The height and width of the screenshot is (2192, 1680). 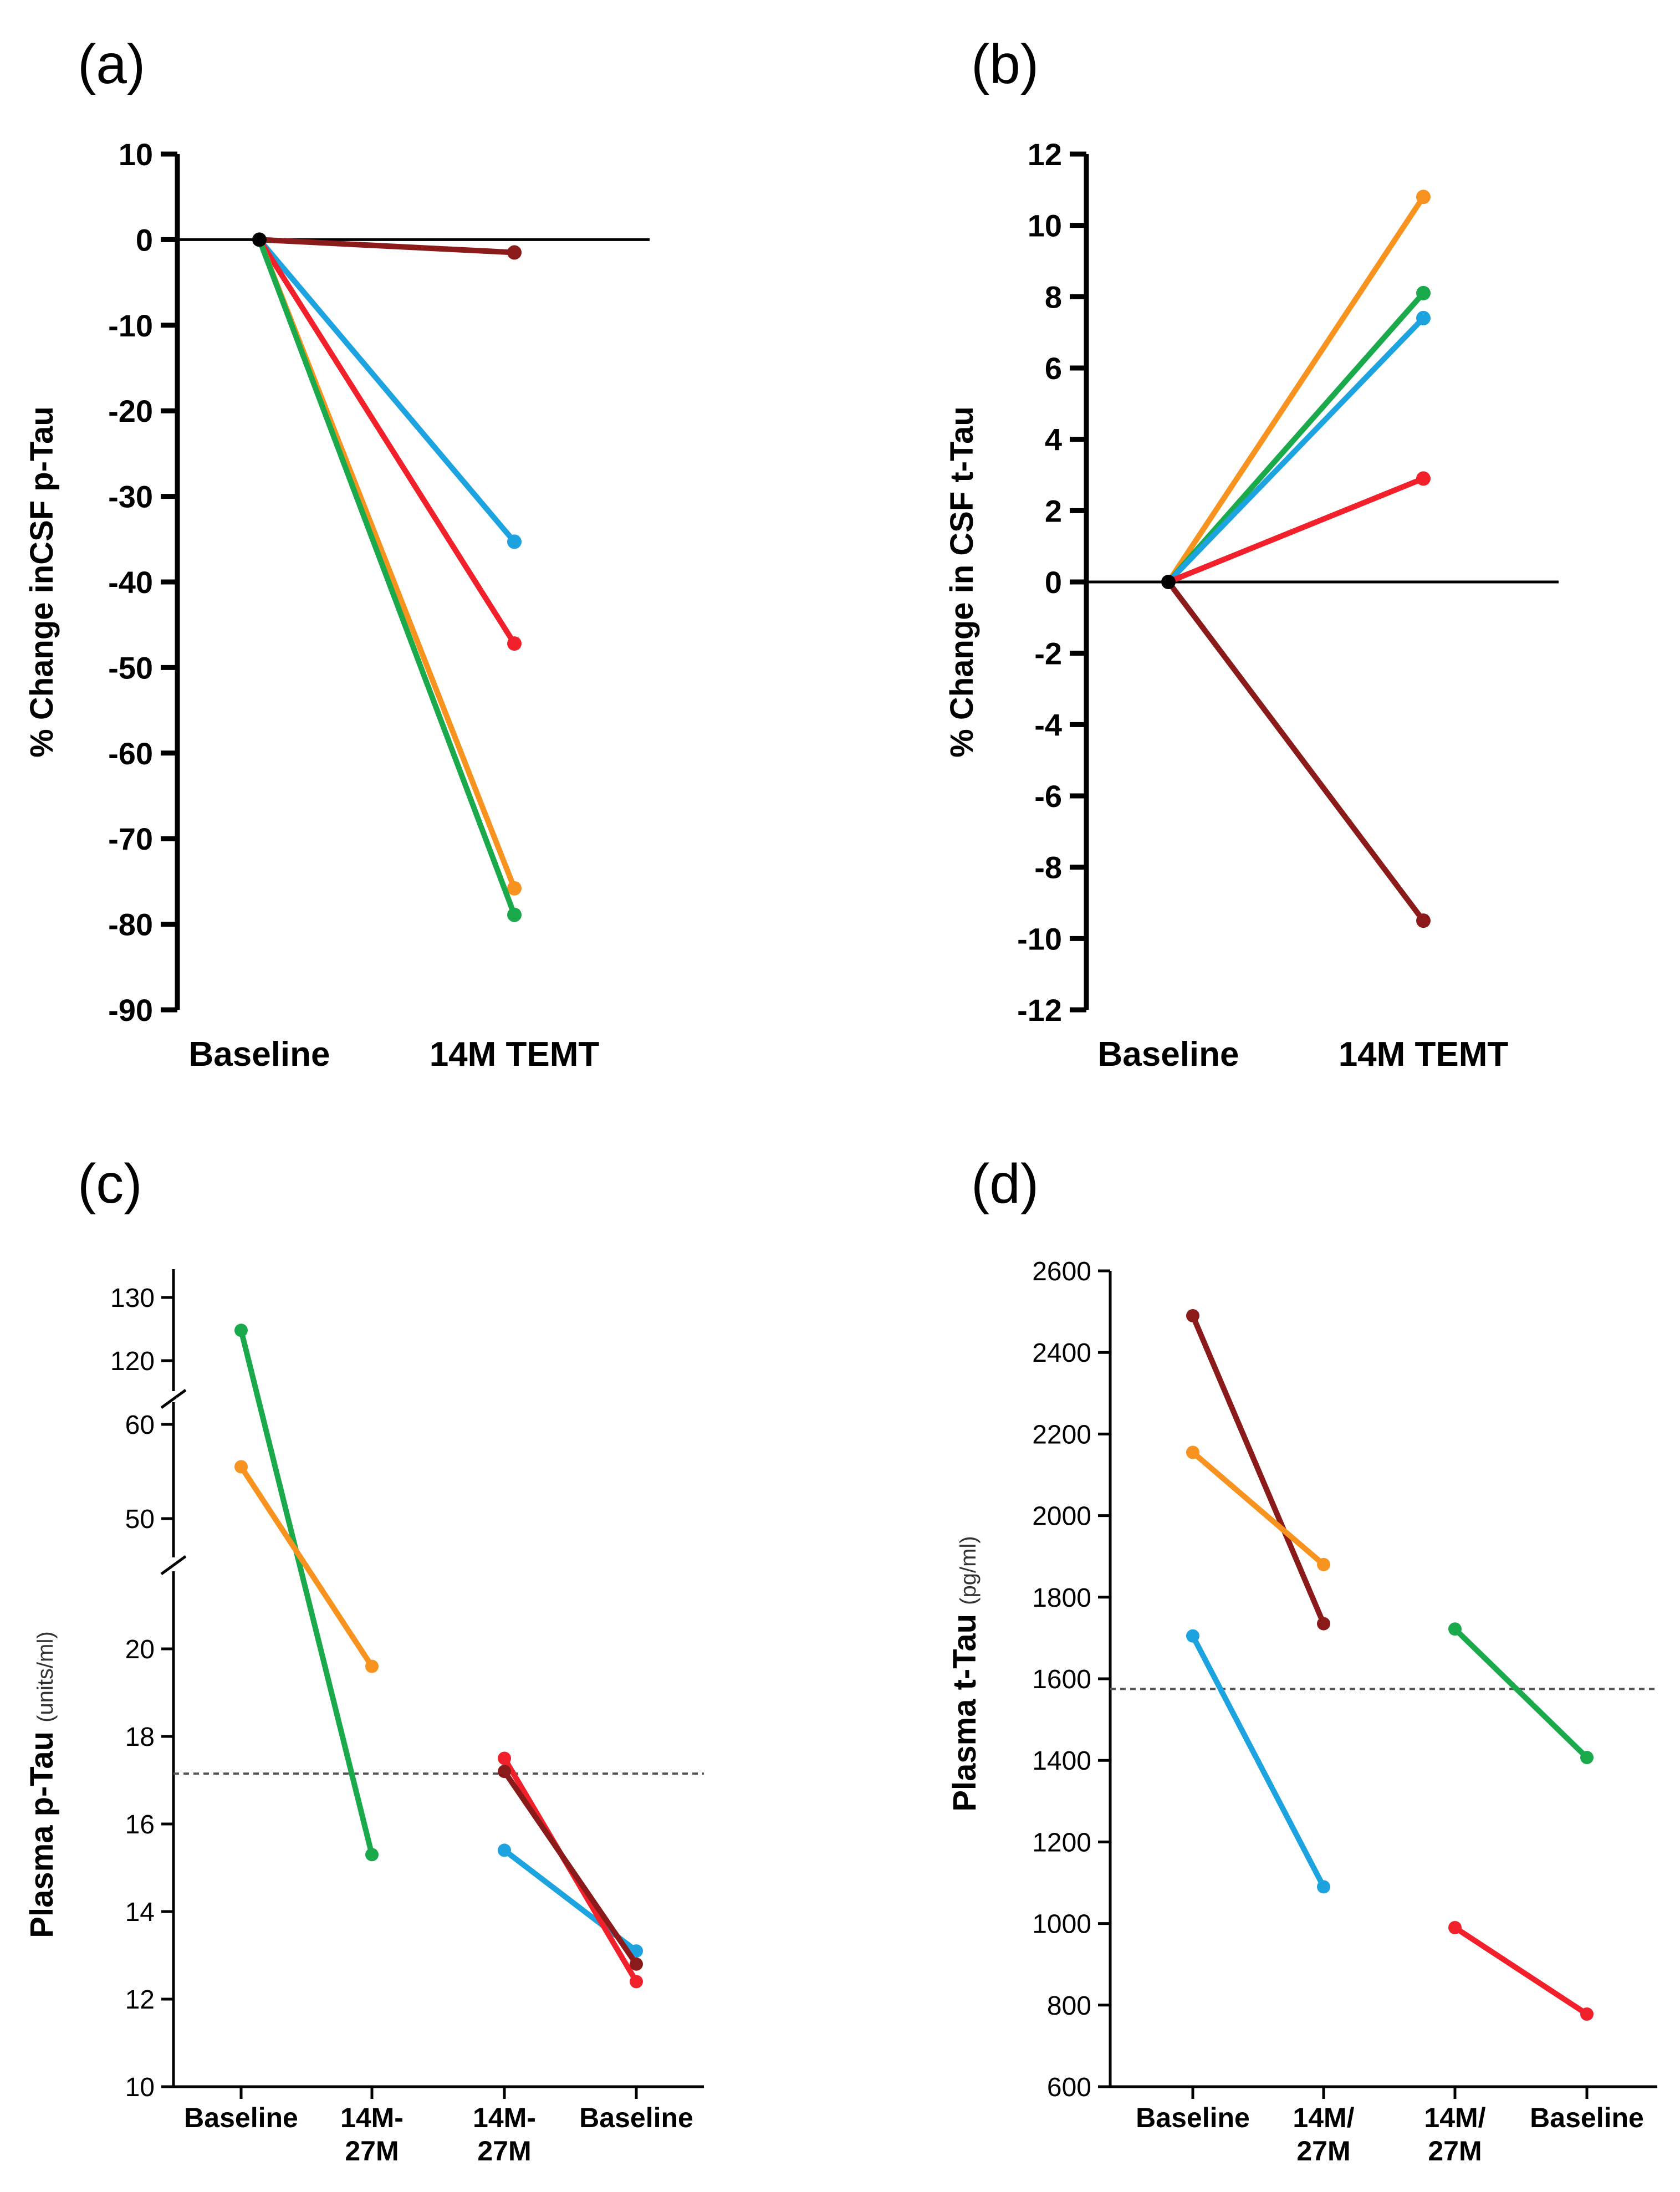 What do you see at coordinates (1048, 796) in the screenshot?
I see `y-tick-label: -6` at bounding box center [1048, 796].